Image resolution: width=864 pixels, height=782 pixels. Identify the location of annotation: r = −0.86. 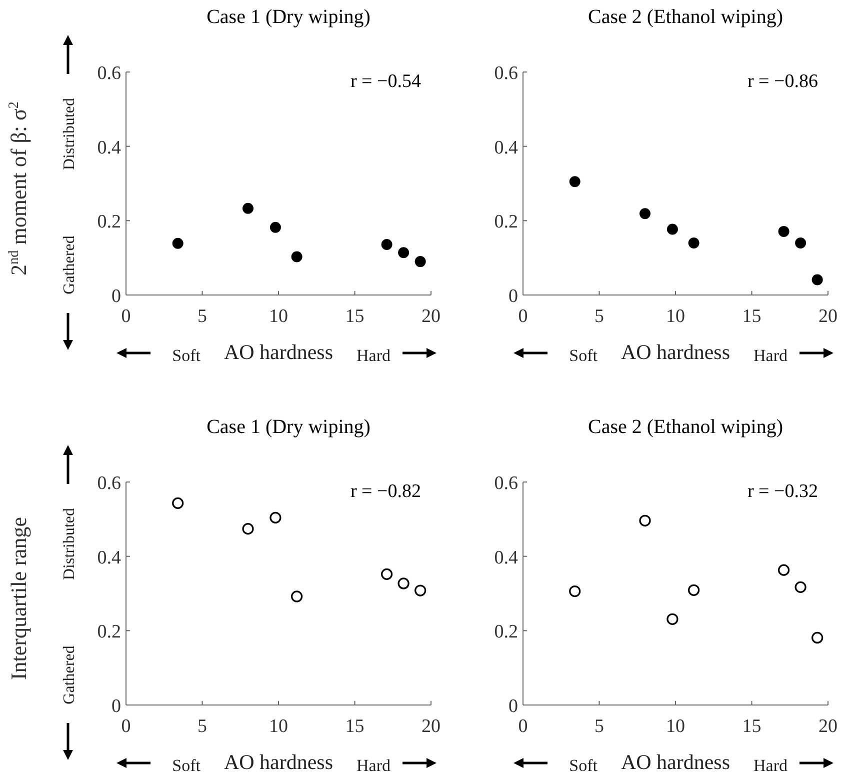
(782, 81).